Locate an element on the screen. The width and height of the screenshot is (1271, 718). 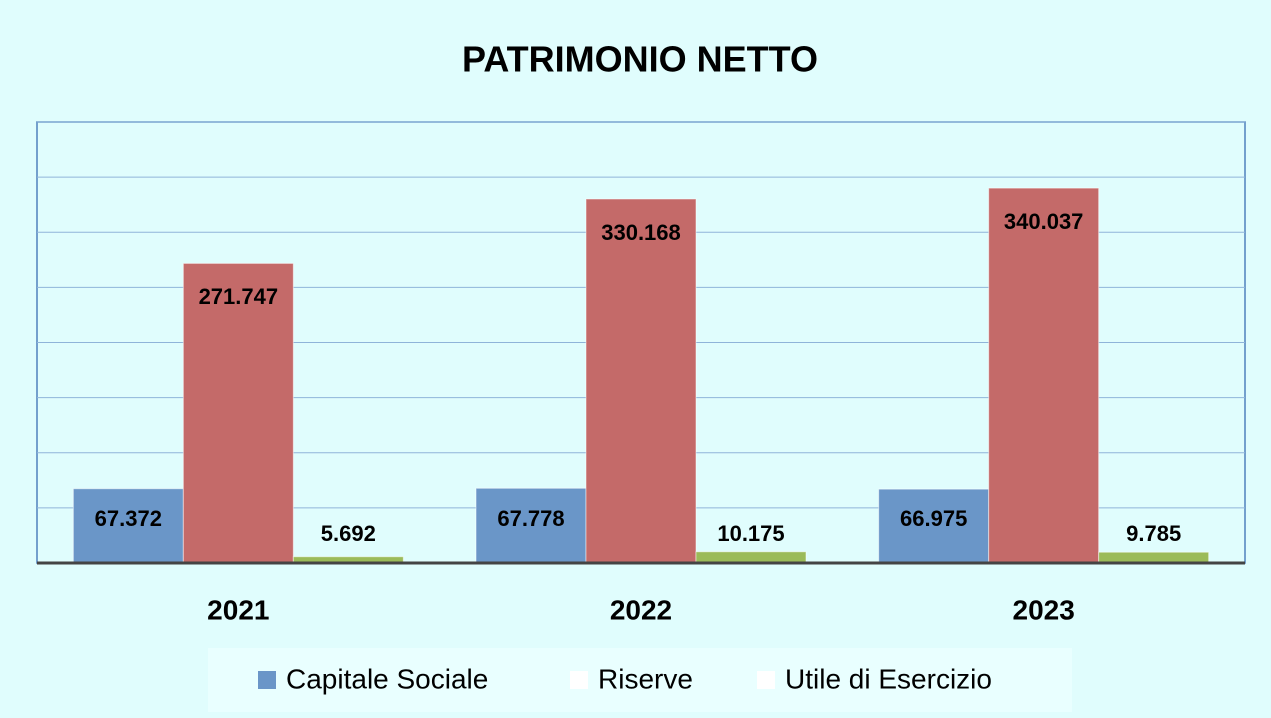
x-tick-label: 2022 is located at coordinates (641, 609).